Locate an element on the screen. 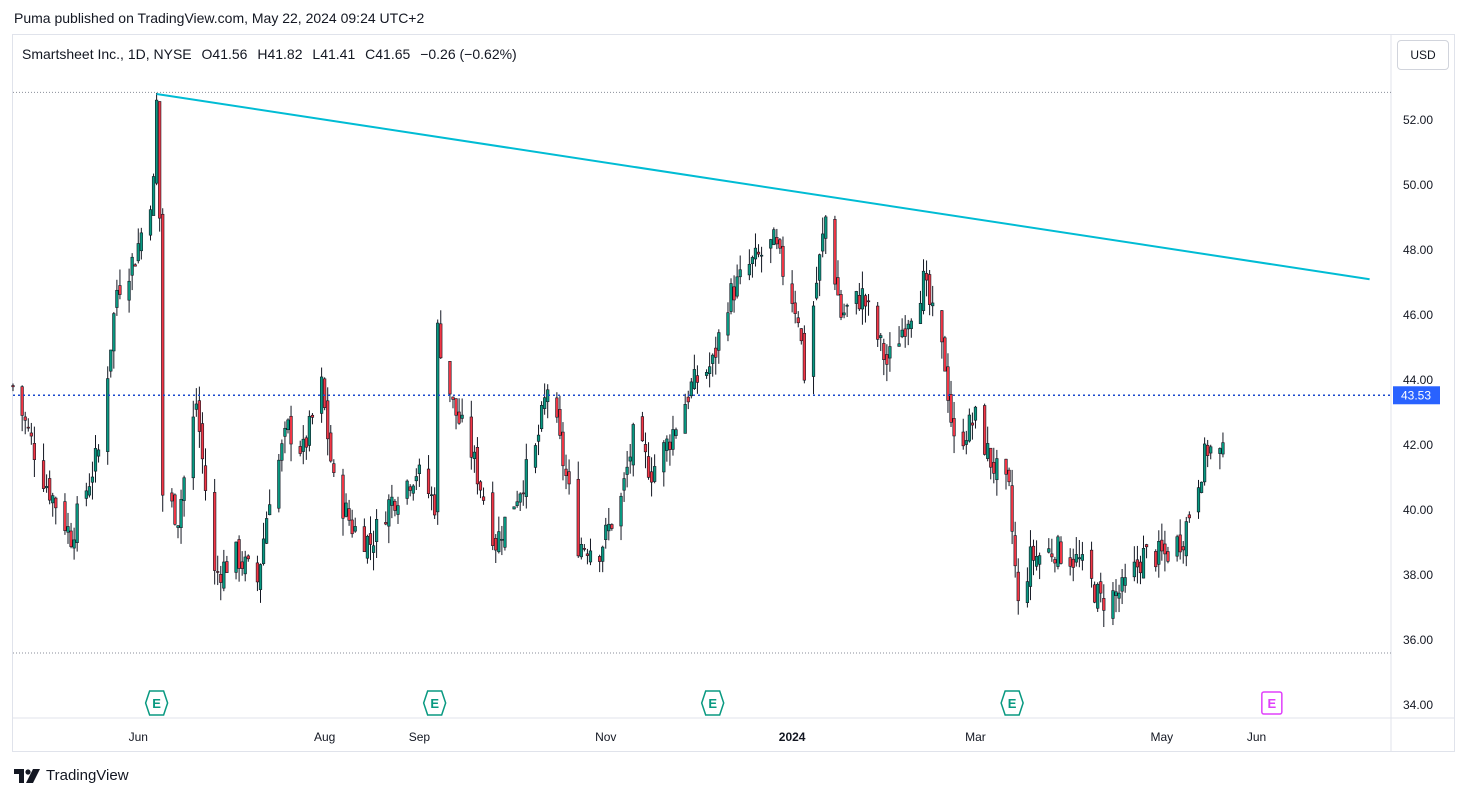  x-tick-label: Sep is located at coordinates (420, 737).